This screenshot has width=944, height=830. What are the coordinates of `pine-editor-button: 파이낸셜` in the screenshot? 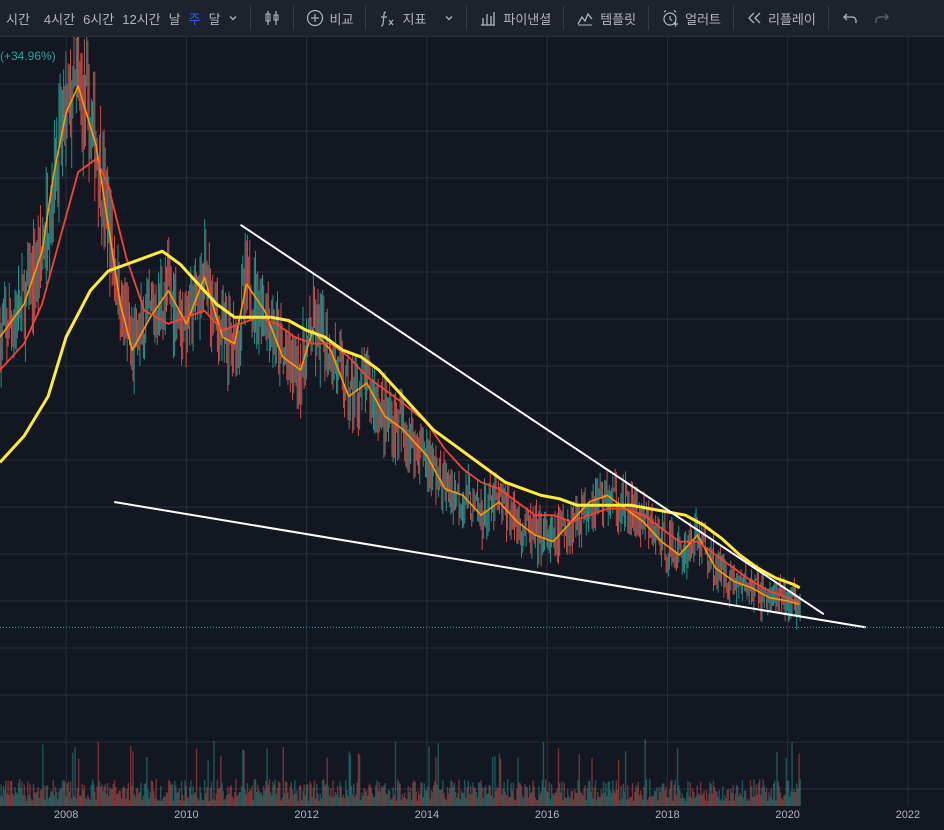 It's located at (515, 18).